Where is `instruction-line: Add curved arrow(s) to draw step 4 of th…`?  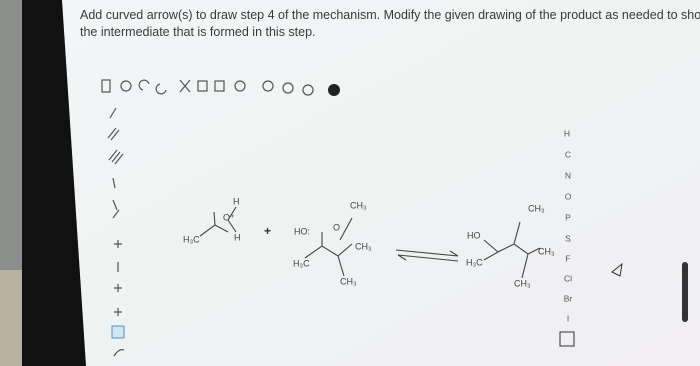 instruction-line: Add curved arrow(s) to draw step 4 of th… is located at coordinates (390, 23).